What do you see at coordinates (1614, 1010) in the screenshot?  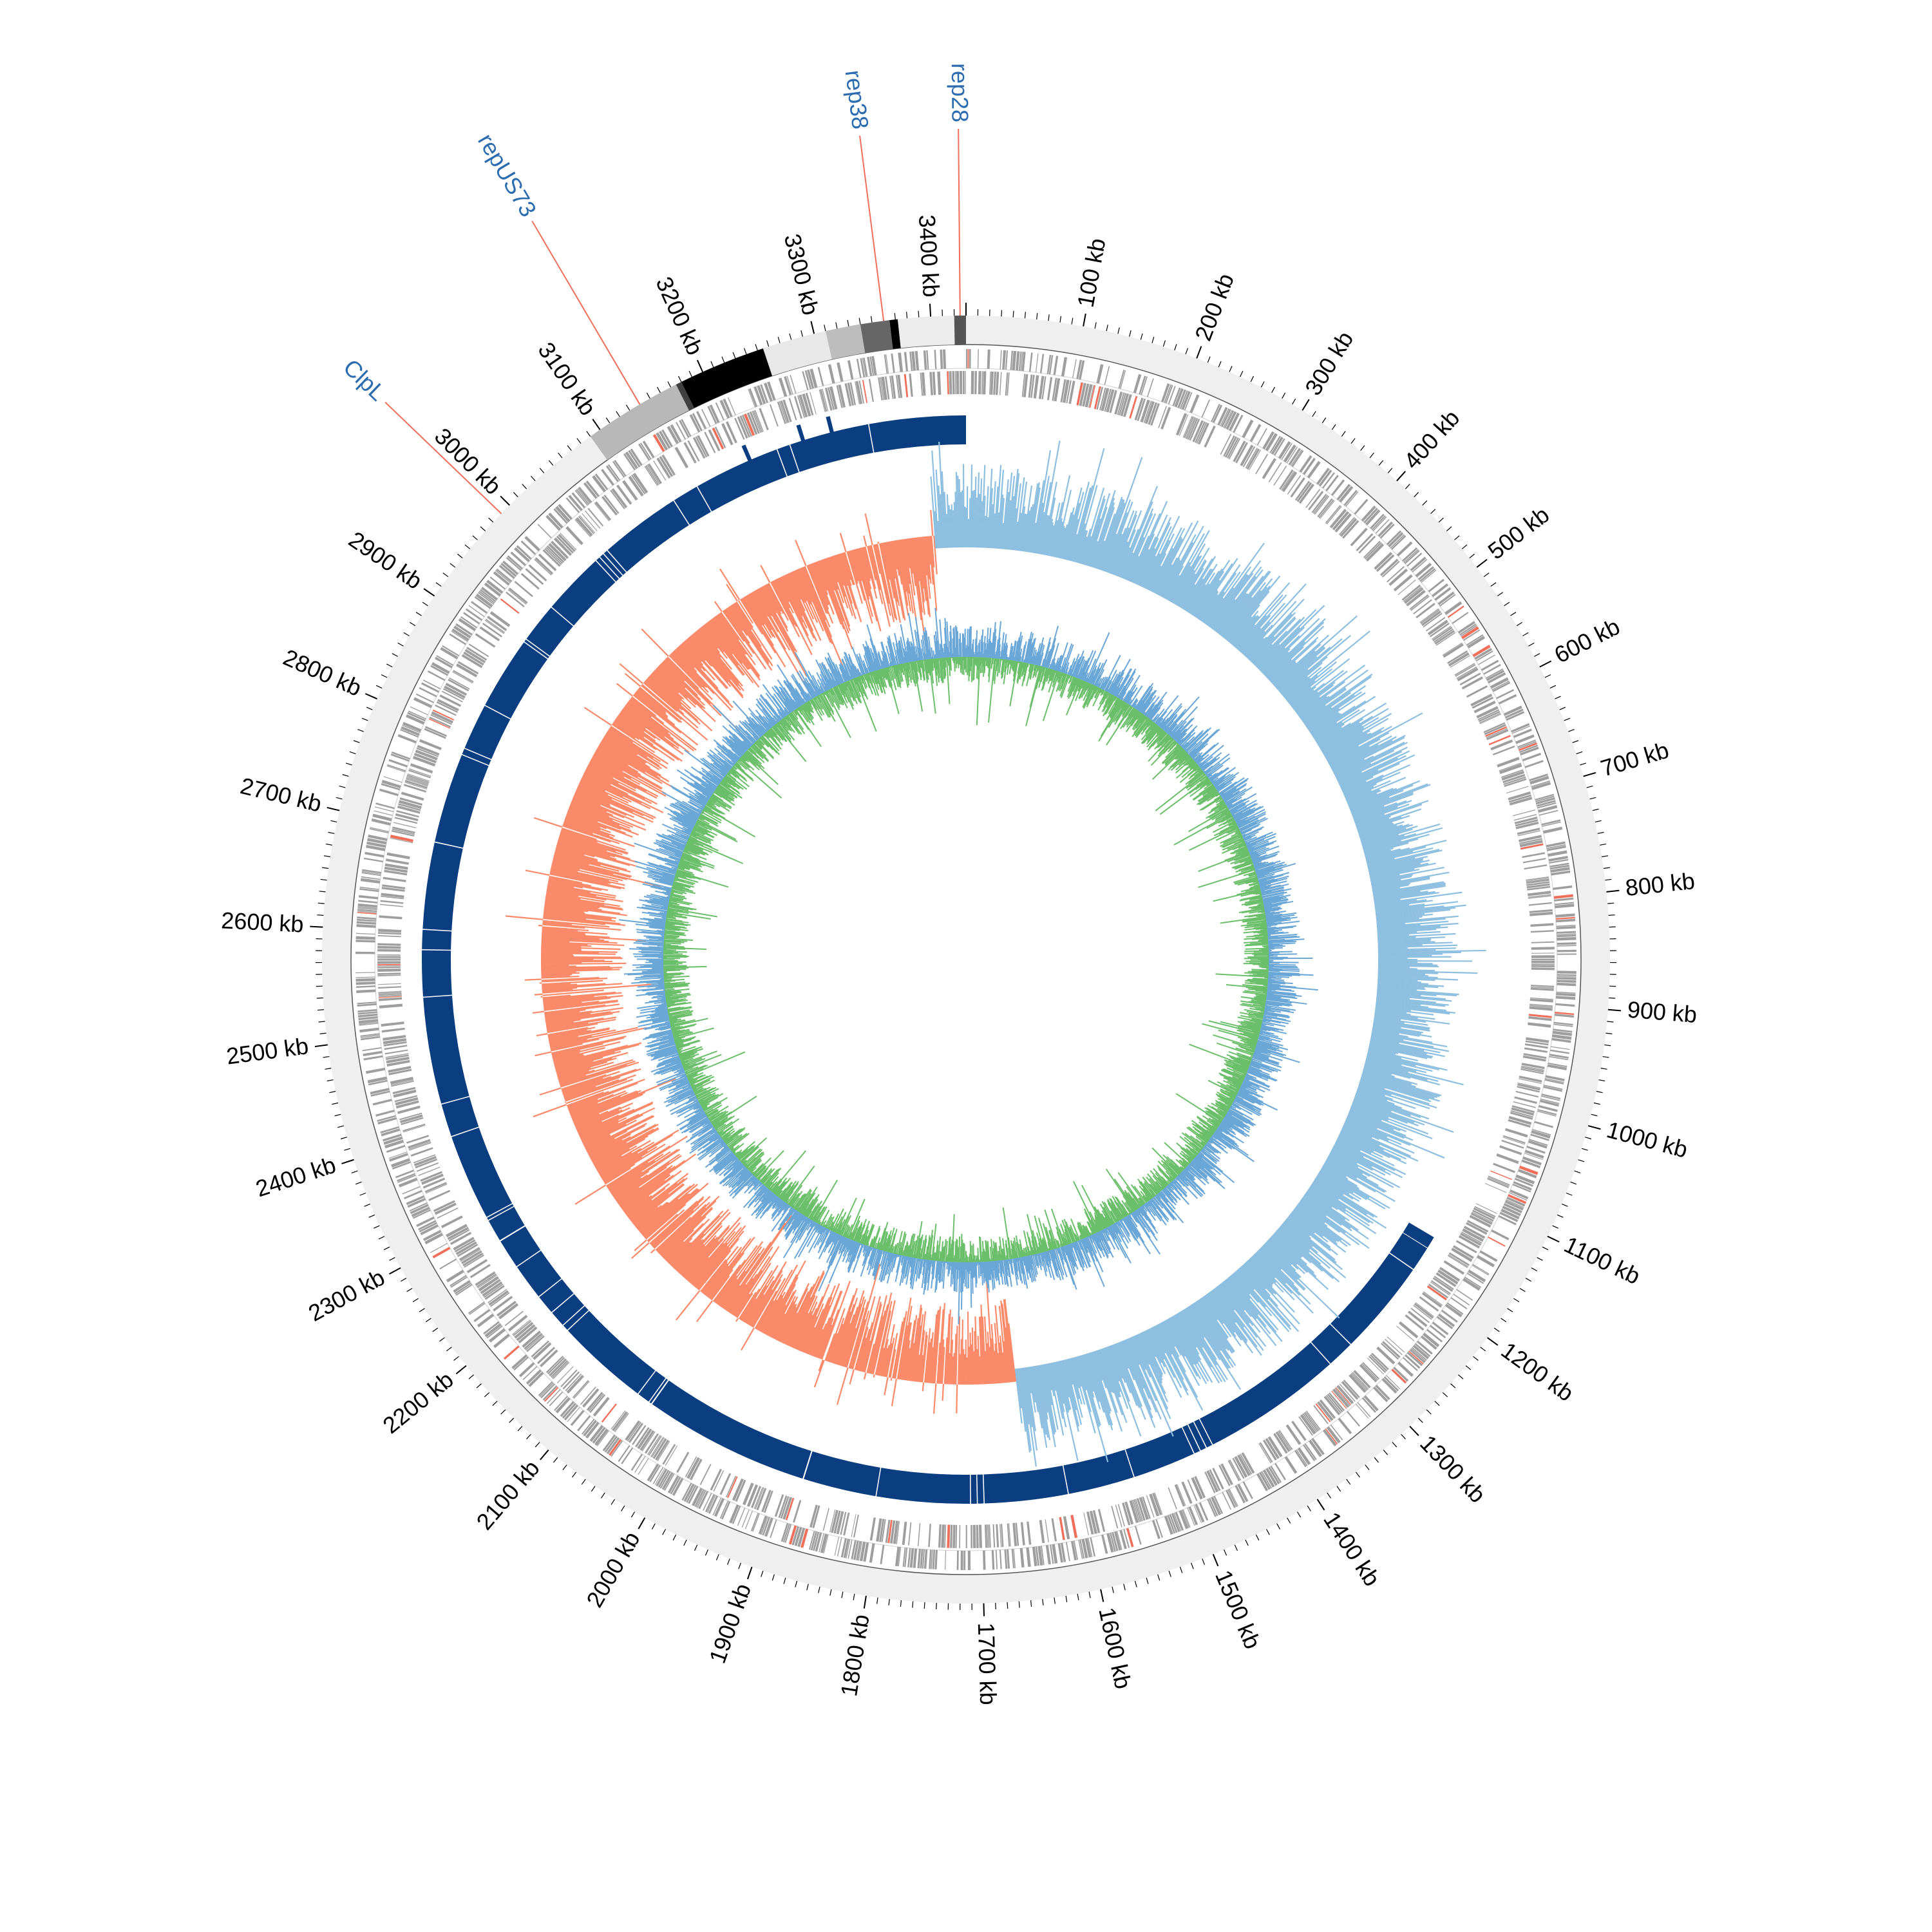 I see `major-tick` at bounding box center [1614, 1010].